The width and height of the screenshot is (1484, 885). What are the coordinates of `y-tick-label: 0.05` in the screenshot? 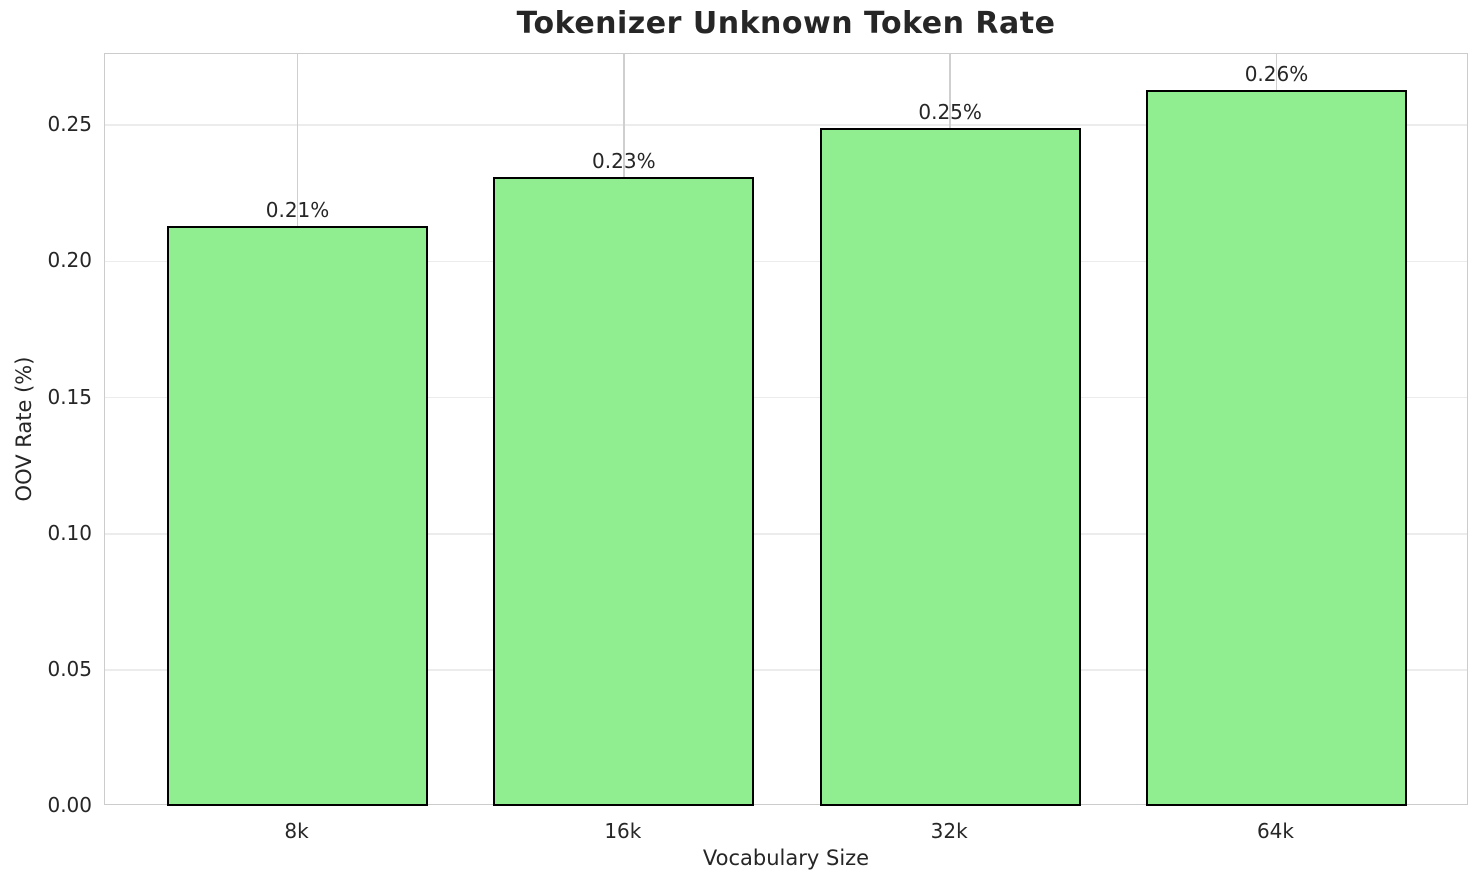 It's located at (69, 668).